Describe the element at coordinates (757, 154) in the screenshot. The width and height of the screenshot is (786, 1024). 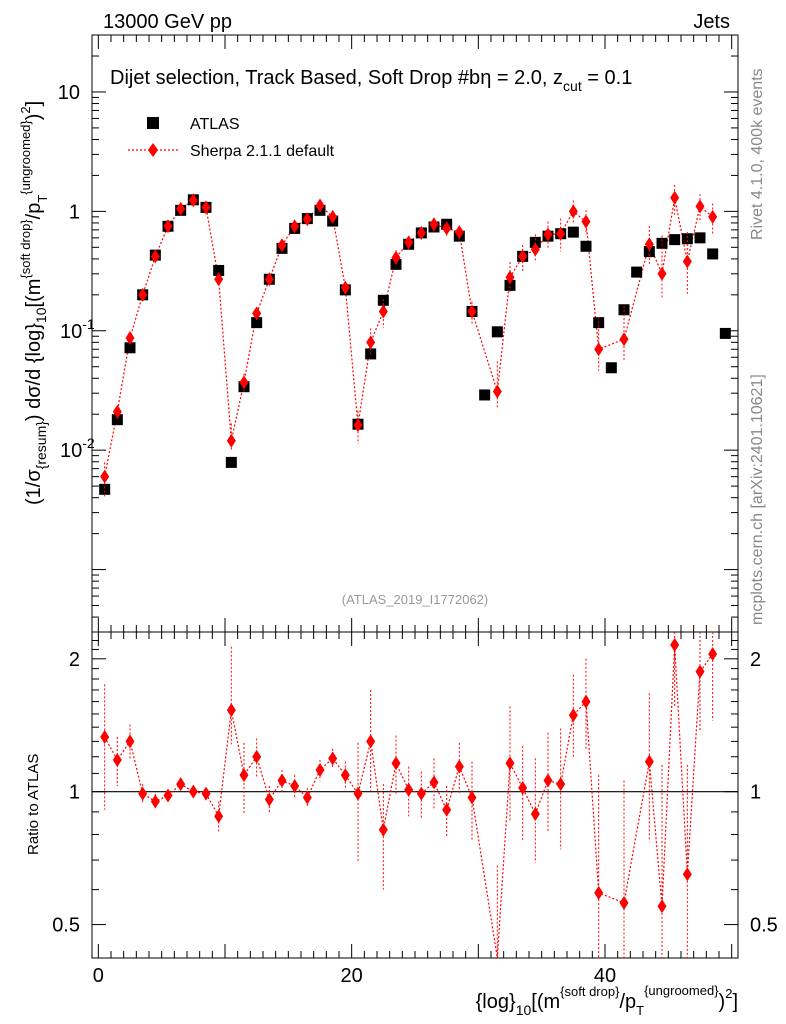
I see `rivet-label: Rivet 4.1.0, 400k events` at that location.